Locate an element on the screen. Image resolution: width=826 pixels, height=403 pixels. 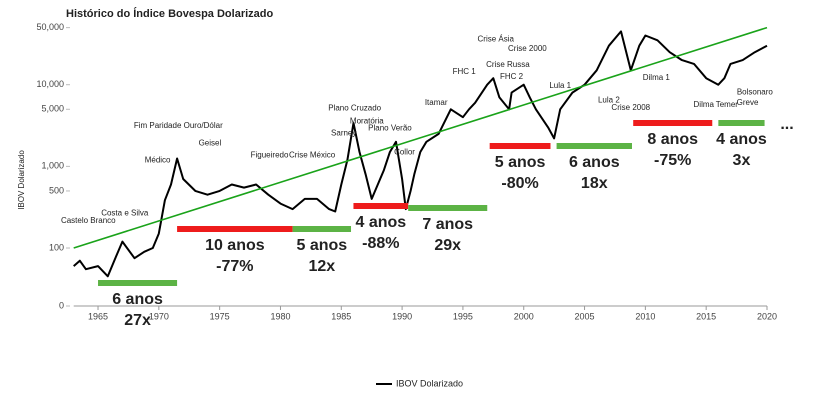
x-tick-label: 1965 is located at coordinates (98, 316).